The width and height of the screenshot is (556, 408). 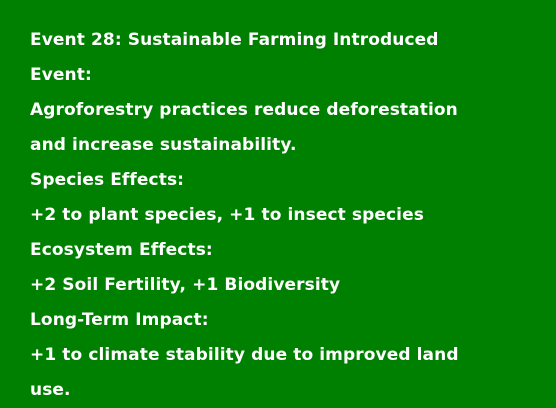 I want to click on event-description-line: and increase sustainability., so click(x=163, y=145).